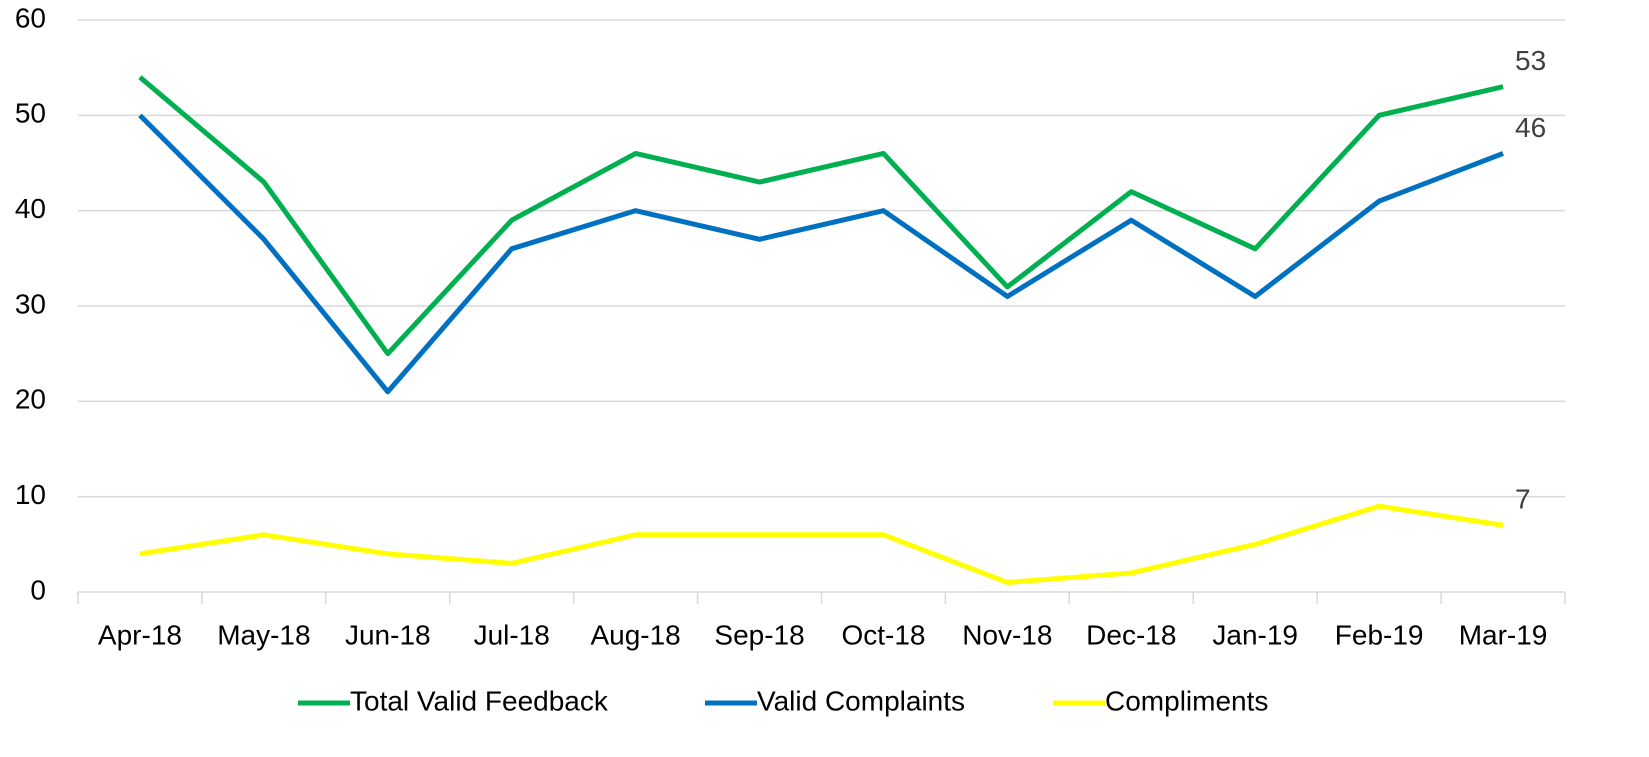 The image size is (1649, 757). I want to click on legend-label: Valid Complaints, so click(861, 700).